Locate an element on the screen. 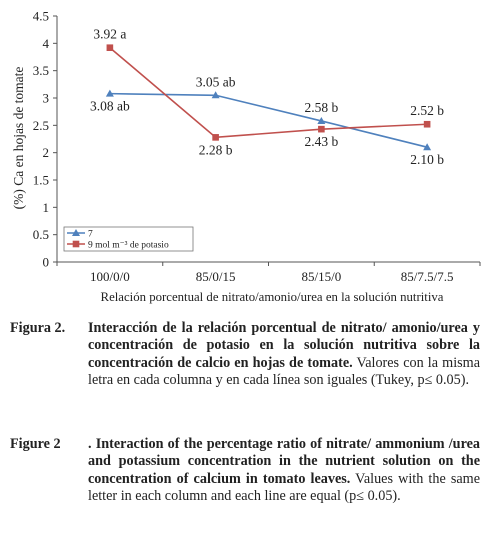  data-label: 2.10 b is located at coordinates (427, 159).